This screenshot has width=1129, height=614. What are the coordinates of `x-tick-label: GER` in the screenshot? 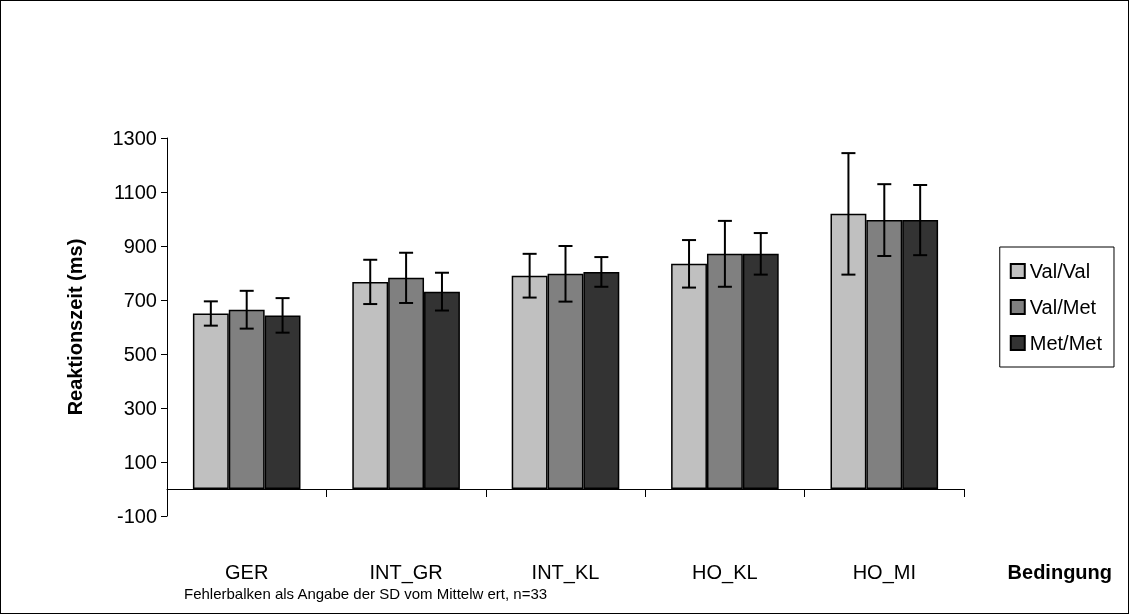 It's located at (247, 572).